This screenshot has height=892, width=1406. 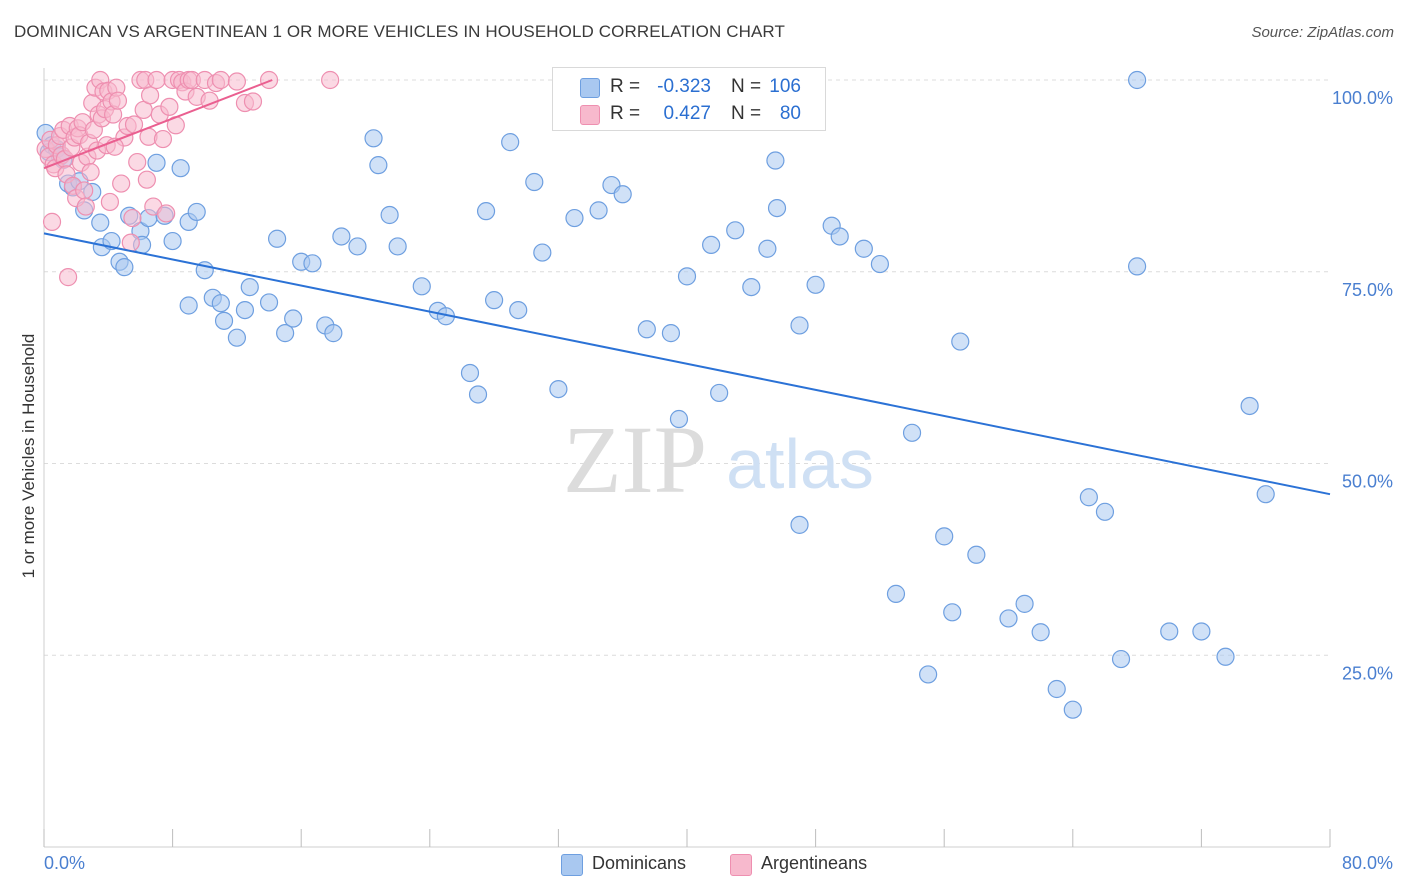 I want to click on y-tick-label: 50.0%, so click(x=1367, y=482).